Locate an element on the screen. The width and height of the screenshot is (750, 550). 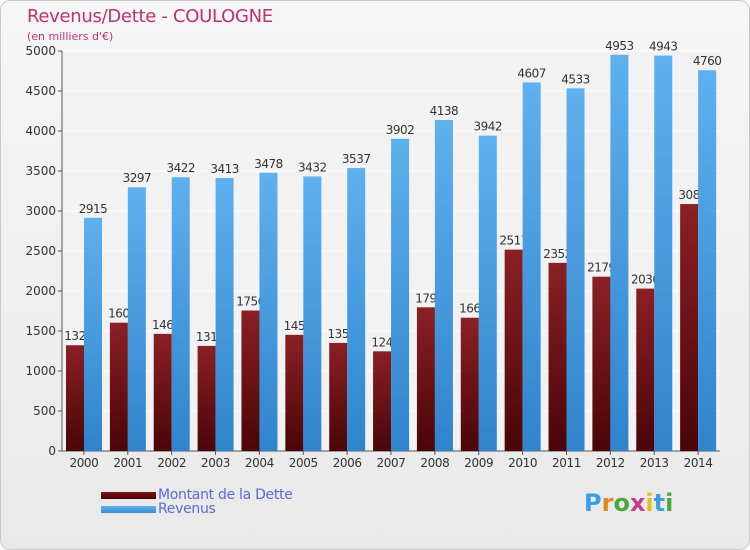
y-tick-label: 4500 is located at coordinates (40, 91).